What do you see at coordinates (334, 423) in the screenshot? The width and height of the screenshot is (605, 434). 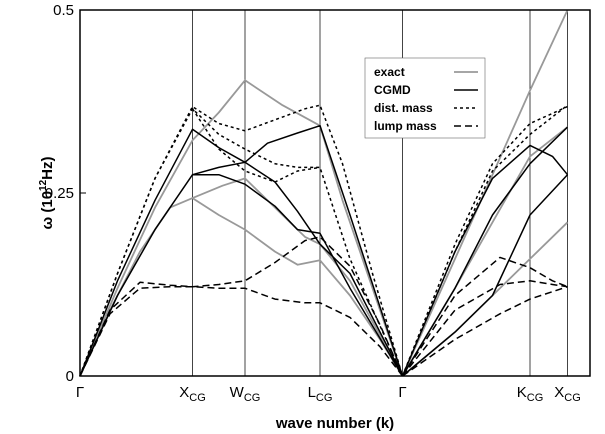 I see `x-axis-title: wave number (k)` at bounding box center [334, 423].